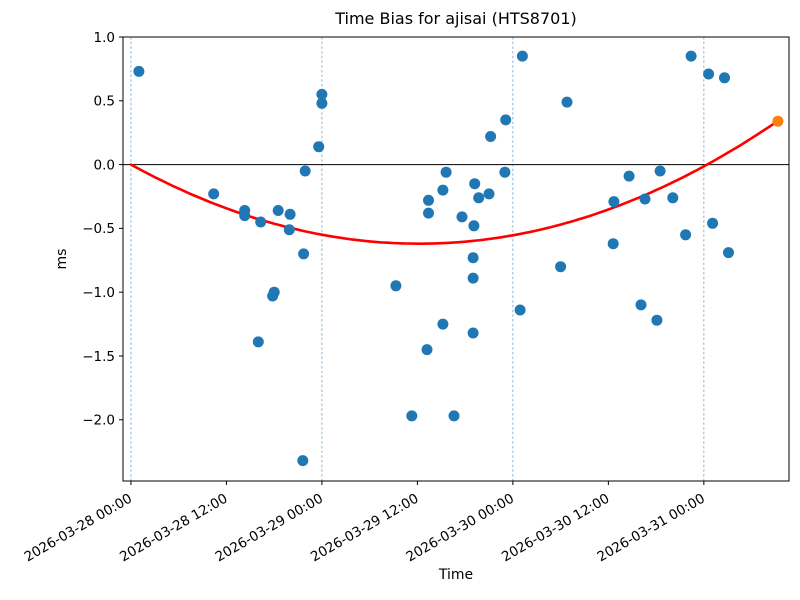 The width and height of the screenshot is (800, 600). I want to click on y-tick-label: 1.0, so click(104, 38).